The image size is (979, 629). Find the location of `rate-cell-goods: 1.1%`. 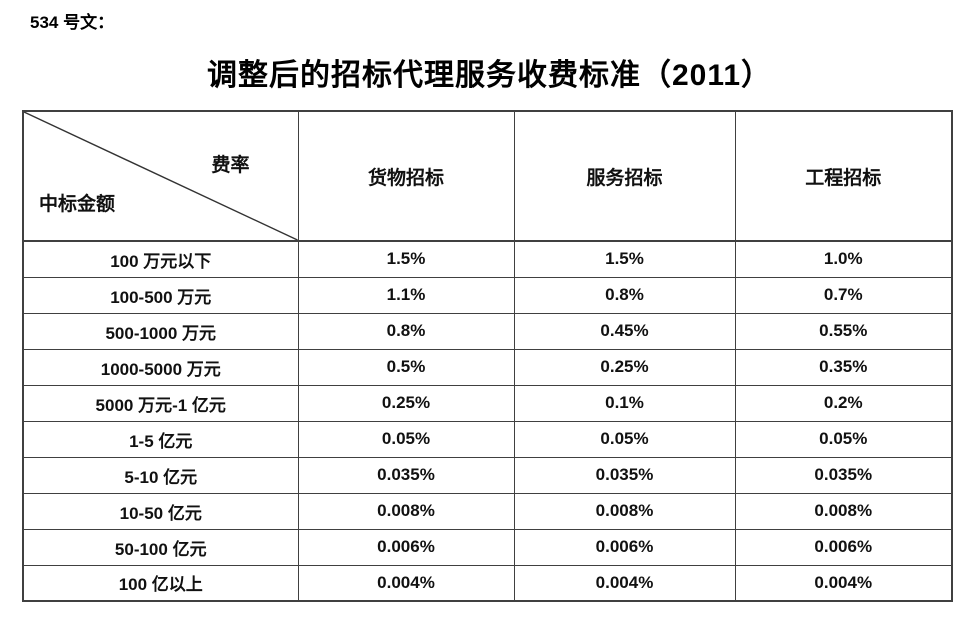

rate-cell-goods: 1.1% is located at coordinates (406, 295).